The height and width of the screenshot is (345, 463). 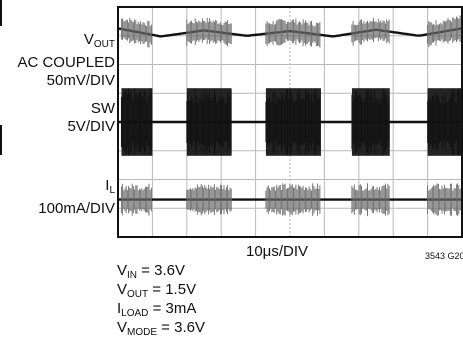 What do you see at coordinates (157, 290) in the screenshot?
I see `condition-vout: VOUT = 1.5V` at bounding box center [157, 290].